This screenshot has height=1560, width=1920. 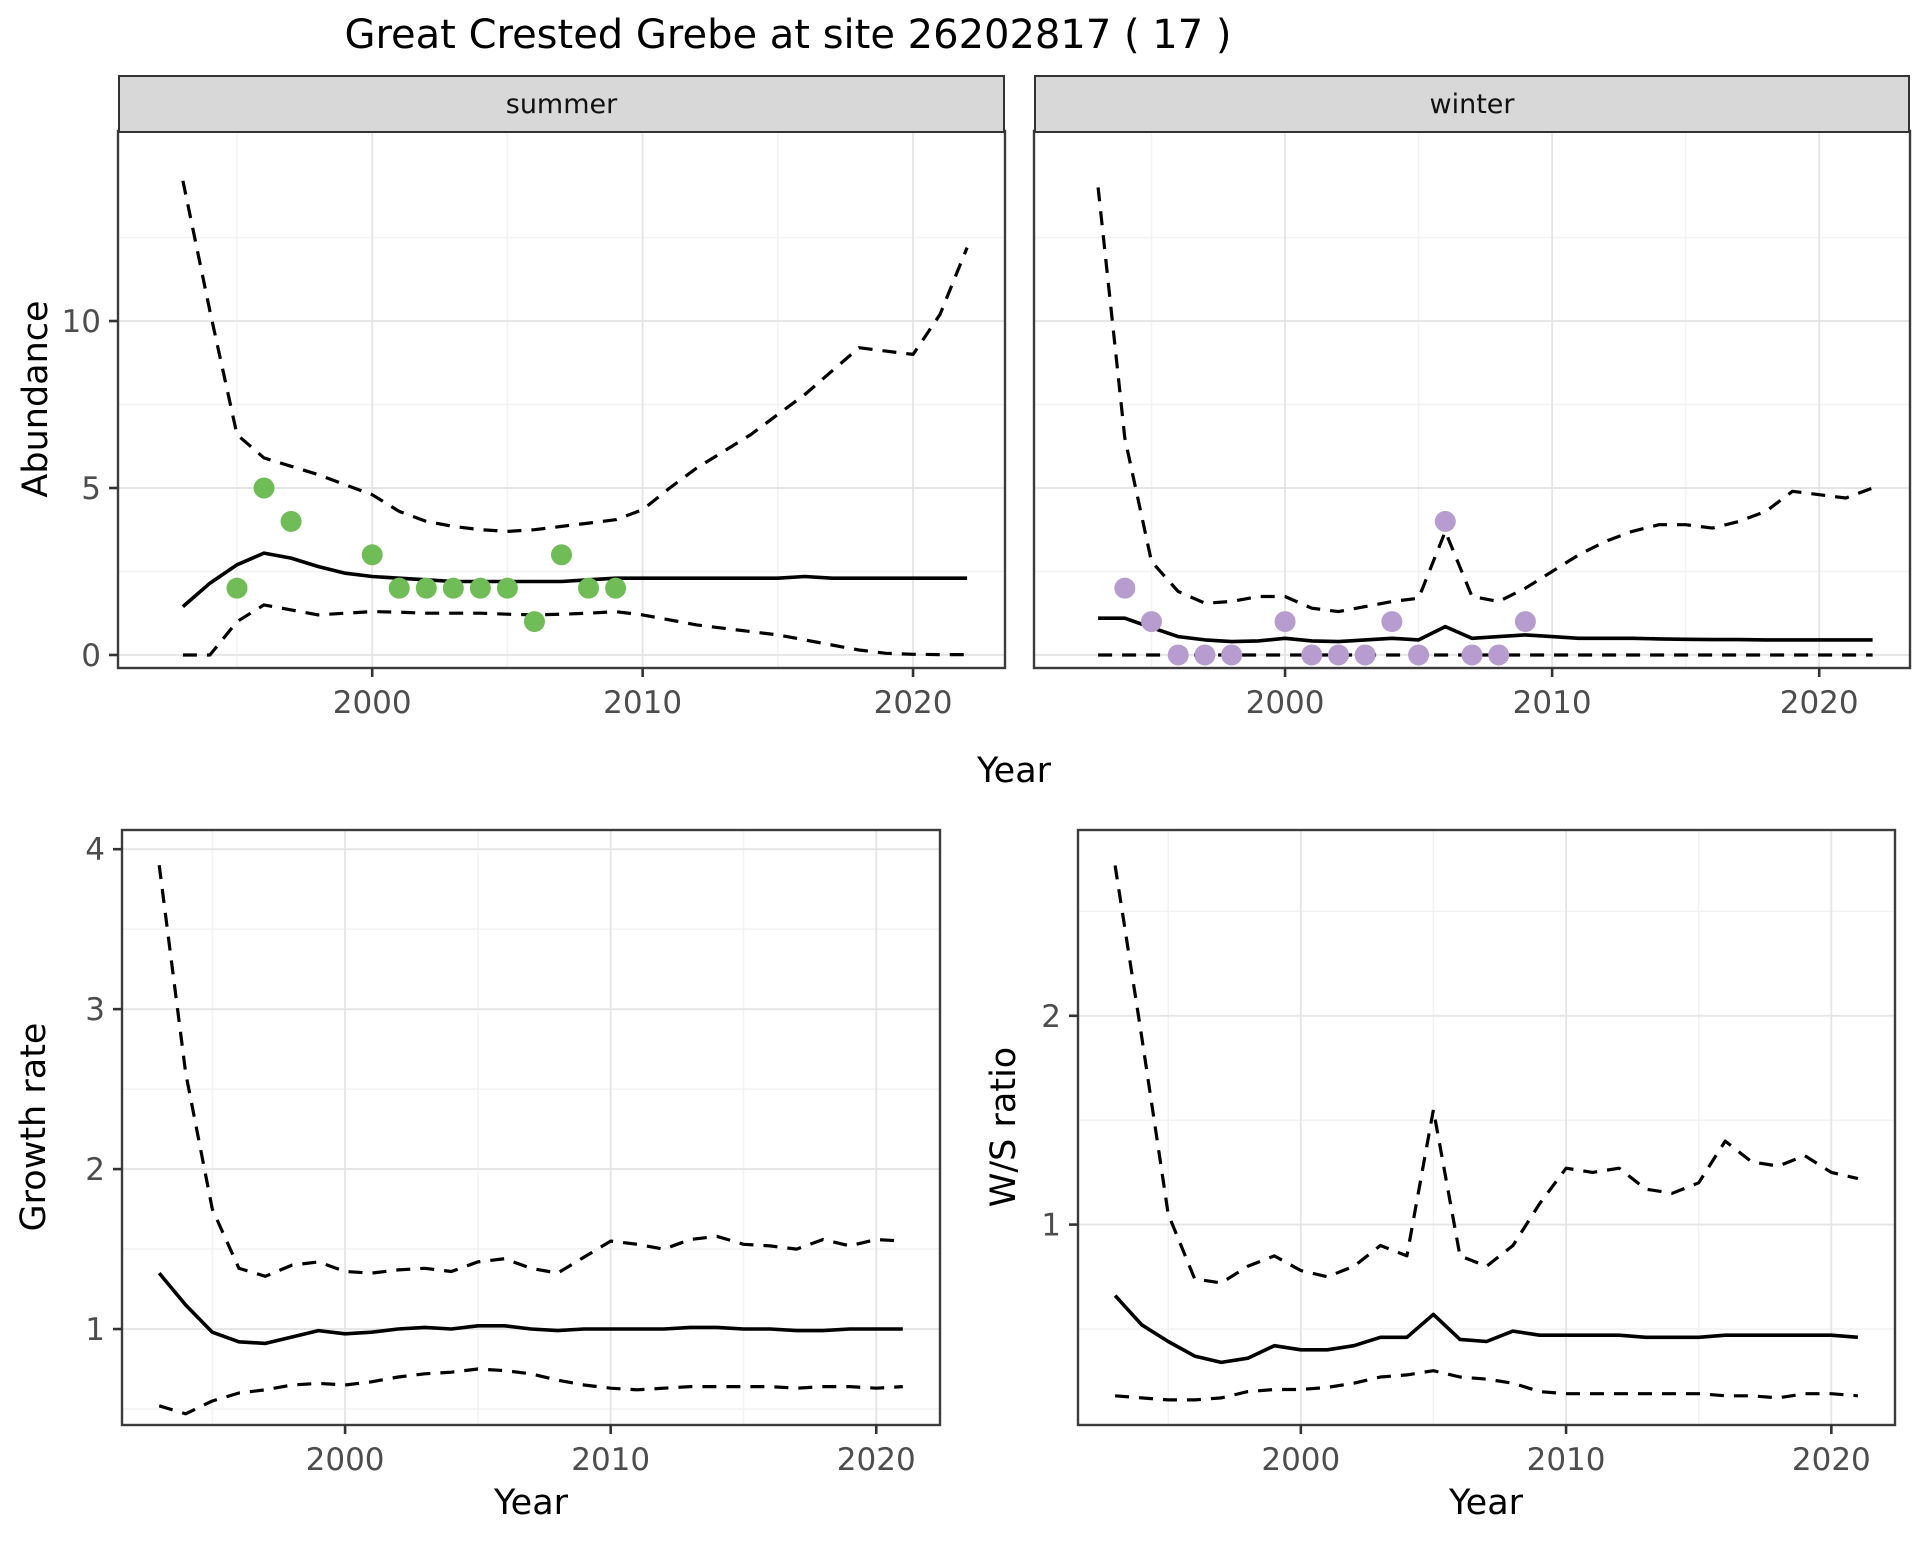 I want to click on facet-strip-summer: summer, so click(x=561, y=104).